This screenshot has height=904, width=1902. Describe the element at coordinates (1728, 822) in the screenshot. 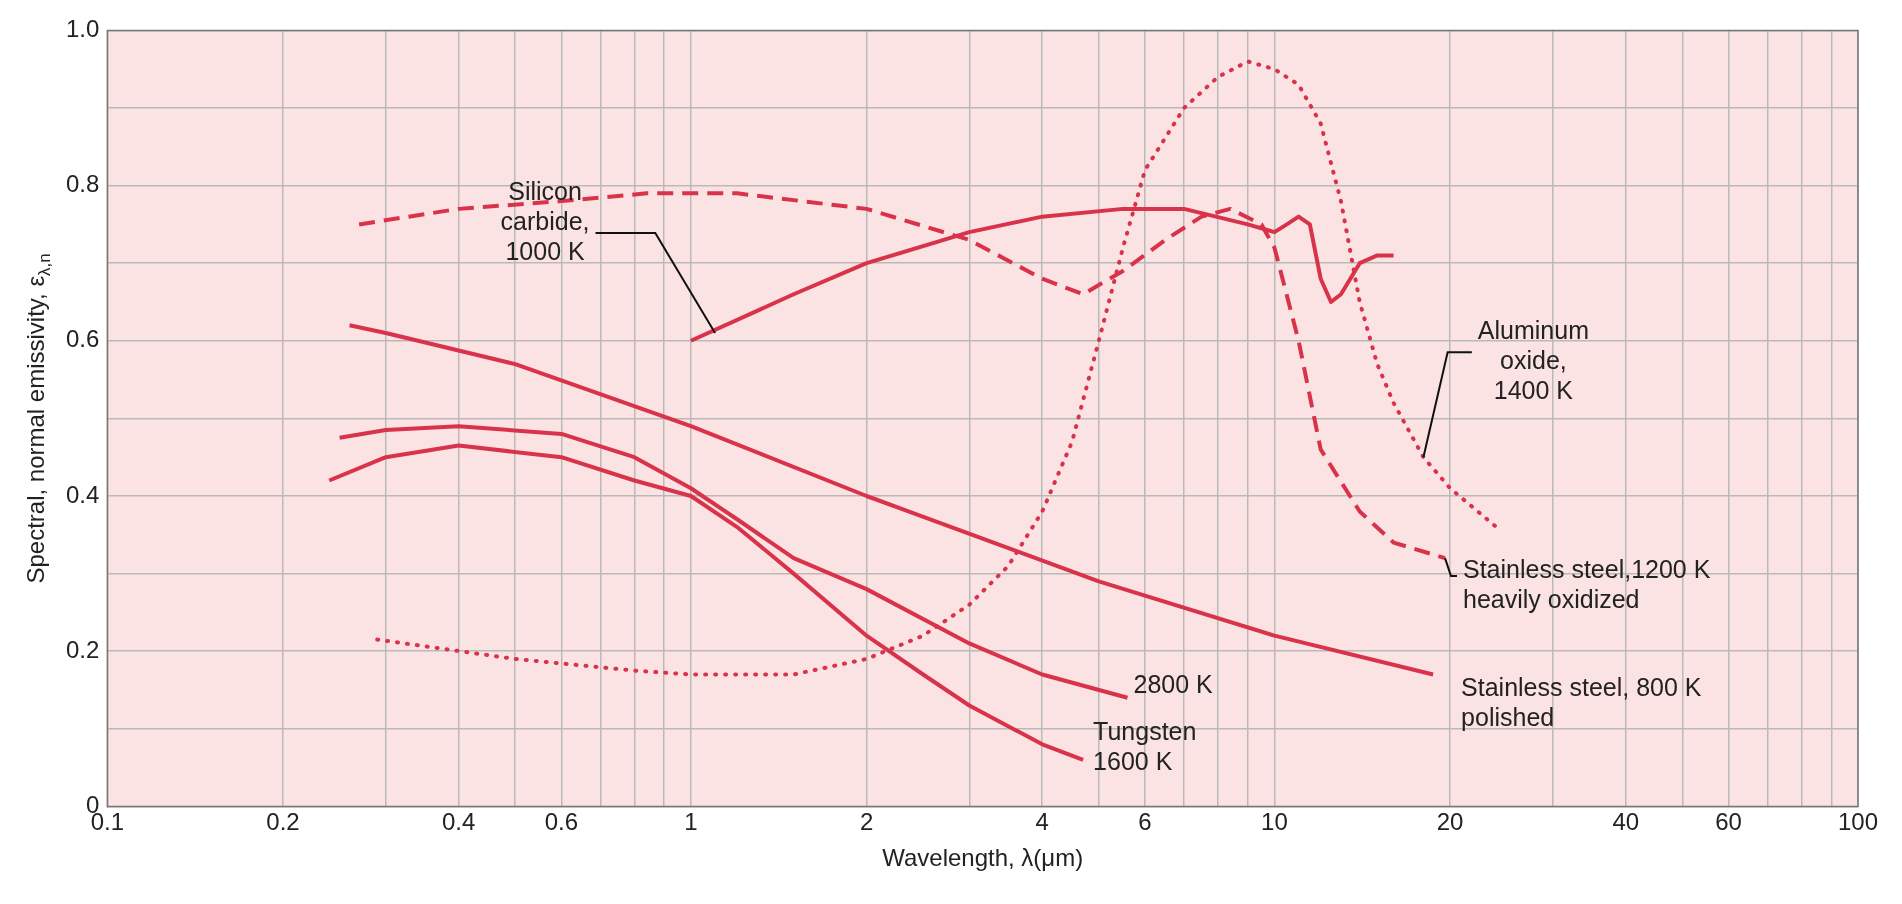

I see `x-tick-label: 60` at that location.